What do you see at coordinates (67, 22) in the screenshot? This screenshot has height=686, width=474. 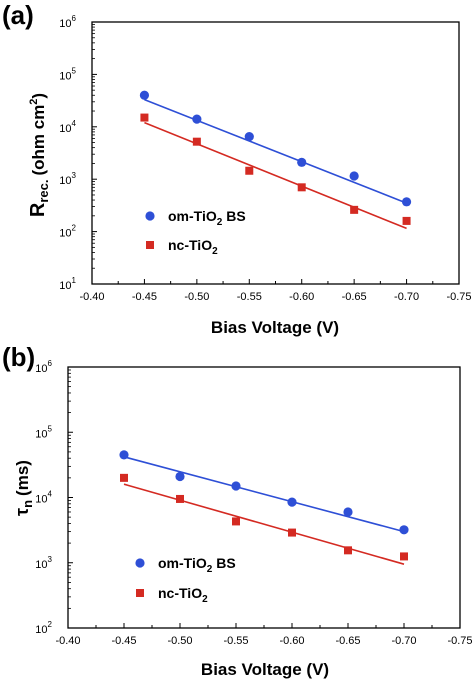 I see `panel-a-y-tick-label: 10⁶` at bounding box center [67, 22].